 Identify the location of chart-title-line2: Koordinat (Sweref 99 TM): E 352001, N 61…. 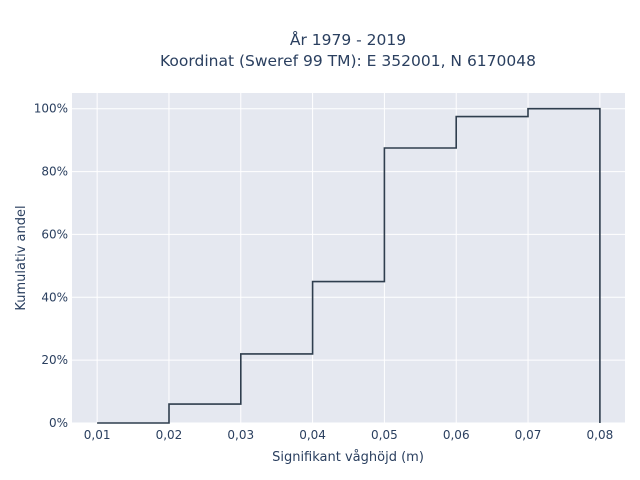
(348, 61).